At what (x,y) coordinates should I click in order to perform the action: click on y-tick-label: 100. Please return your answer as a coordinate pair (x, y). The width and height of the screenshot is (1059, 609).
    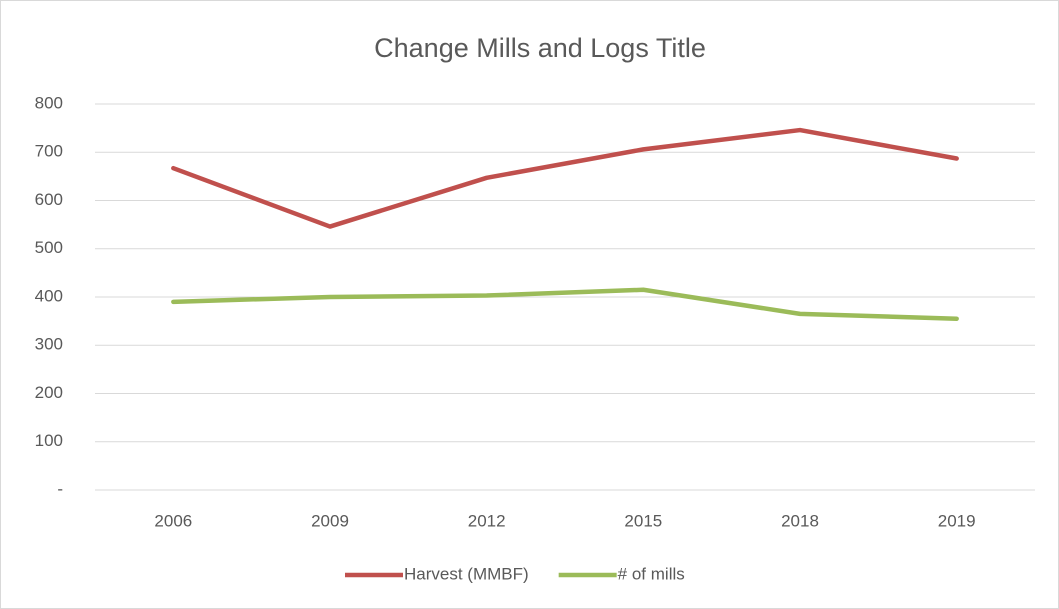
    Looking at the image, I should click on (49, 440).